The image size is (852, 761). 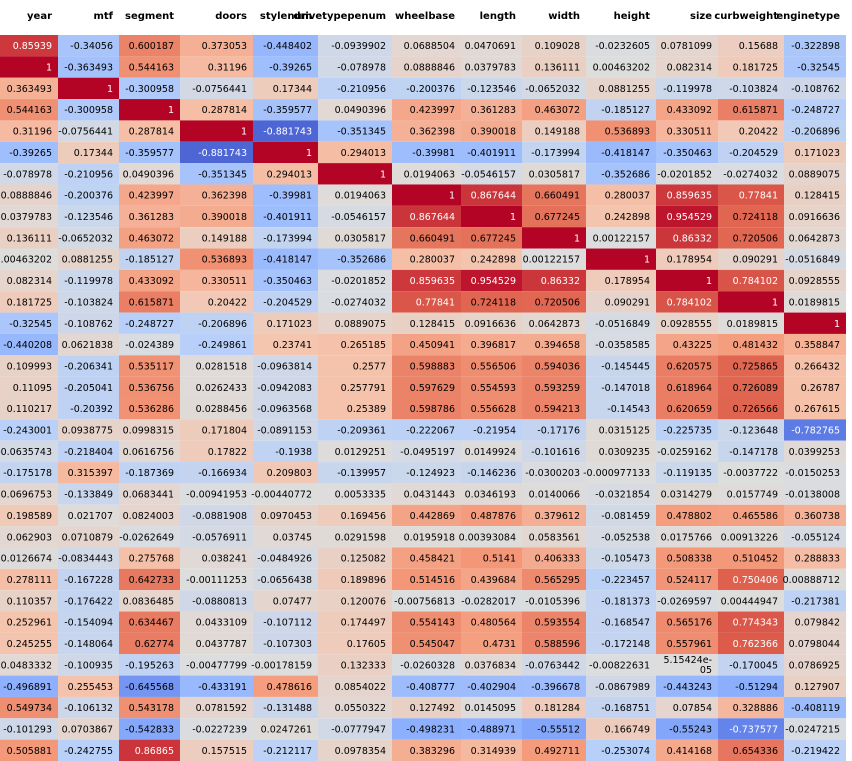 What do you see at coordinates (281, 495) in the screenshot?
I see `cell-value-label: -0.00440772` at bounding box center [281, 495].